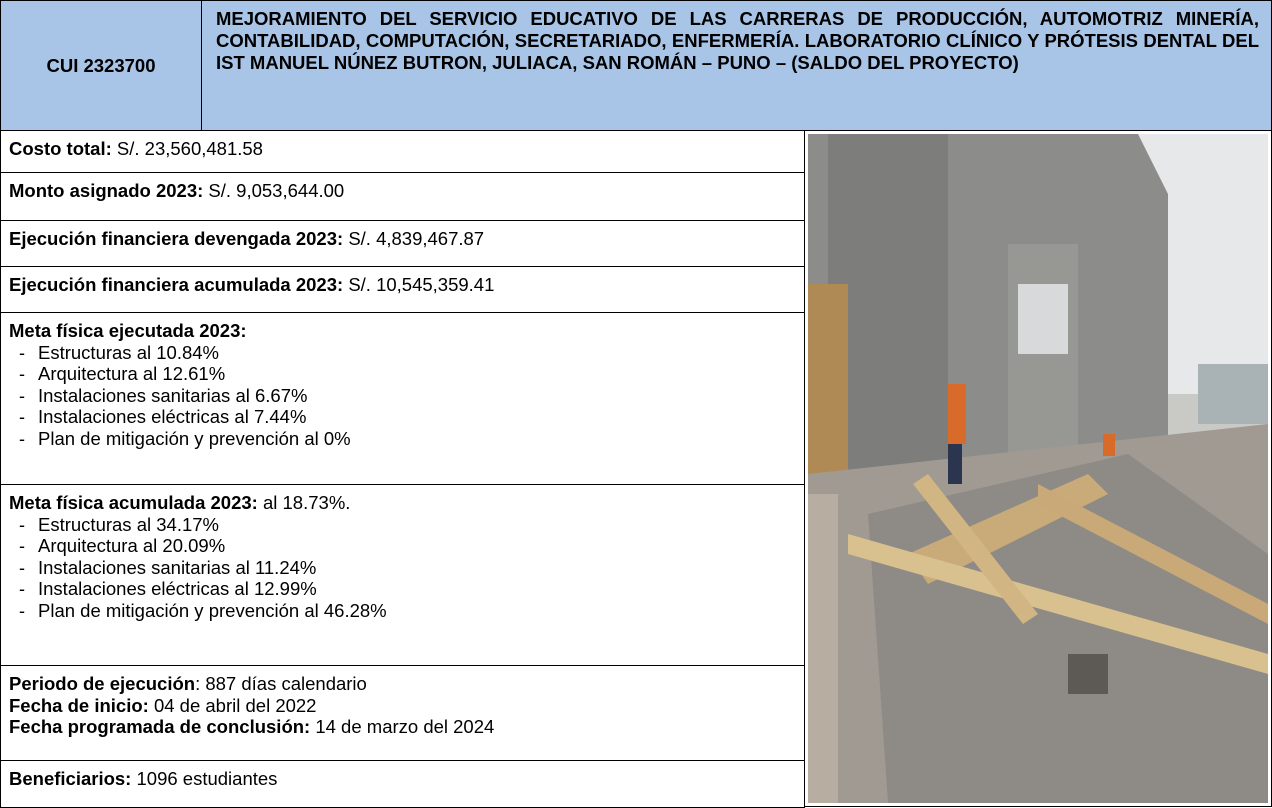  I want to click on field-value: S/. 23,560,481.58, so click(189, 148).